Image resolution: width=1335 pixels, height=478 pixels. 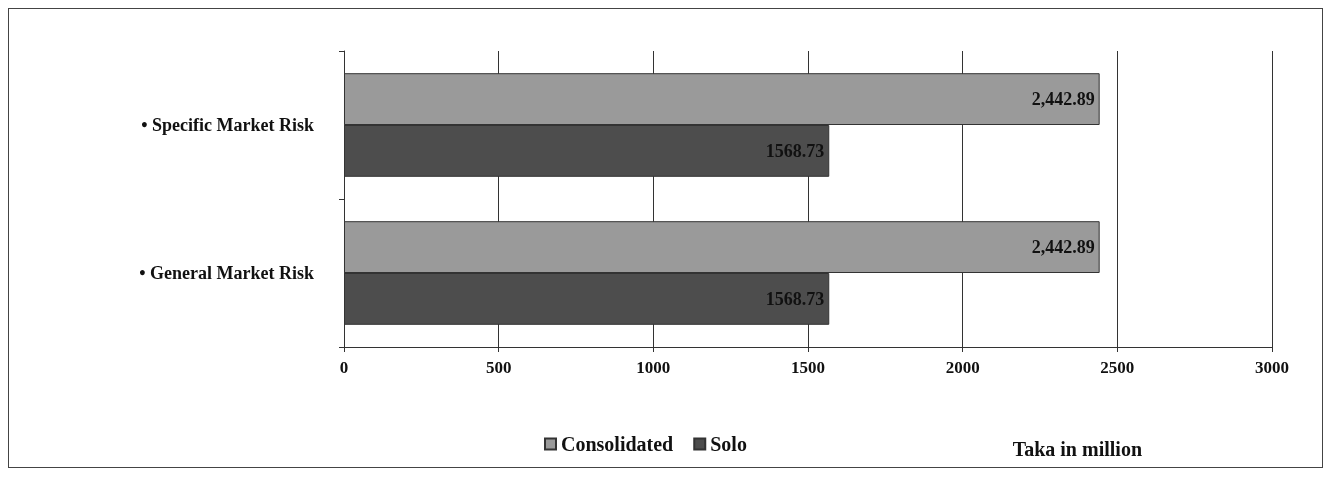 I want to click on x-tick-label: 500, so click(x=498, y=367).